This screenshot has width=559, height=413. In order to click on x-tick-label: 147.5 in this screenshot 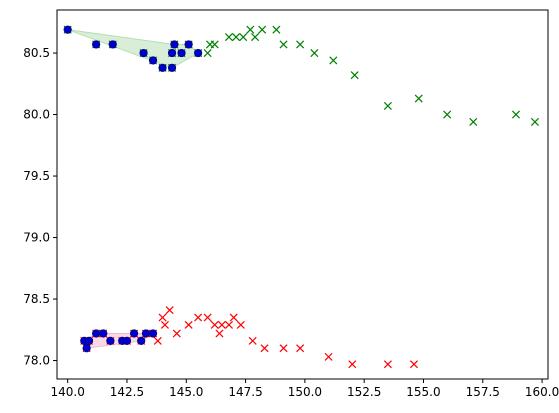, I will do `click(245, 392)`.